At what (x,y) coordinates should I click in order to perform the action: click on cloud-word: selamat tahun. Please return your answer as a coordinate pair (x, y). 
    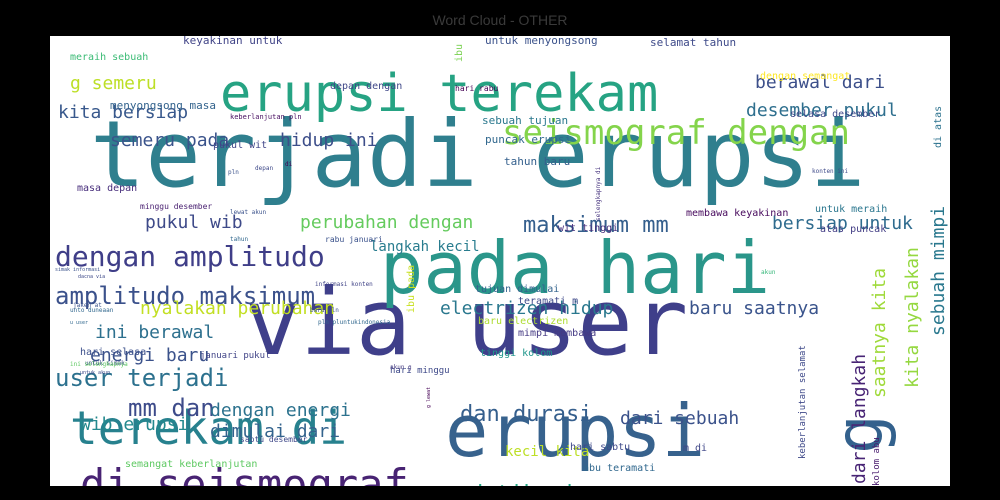
    Looking at the image, I should click on (693, 42).